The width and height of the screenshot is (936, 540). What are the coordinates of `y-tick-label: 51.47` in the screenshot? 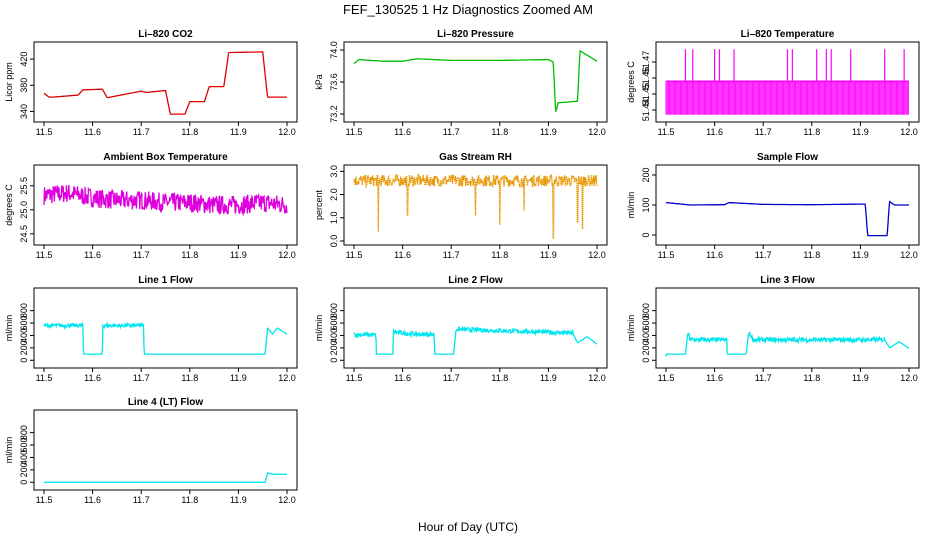 It's located at (646, 62).